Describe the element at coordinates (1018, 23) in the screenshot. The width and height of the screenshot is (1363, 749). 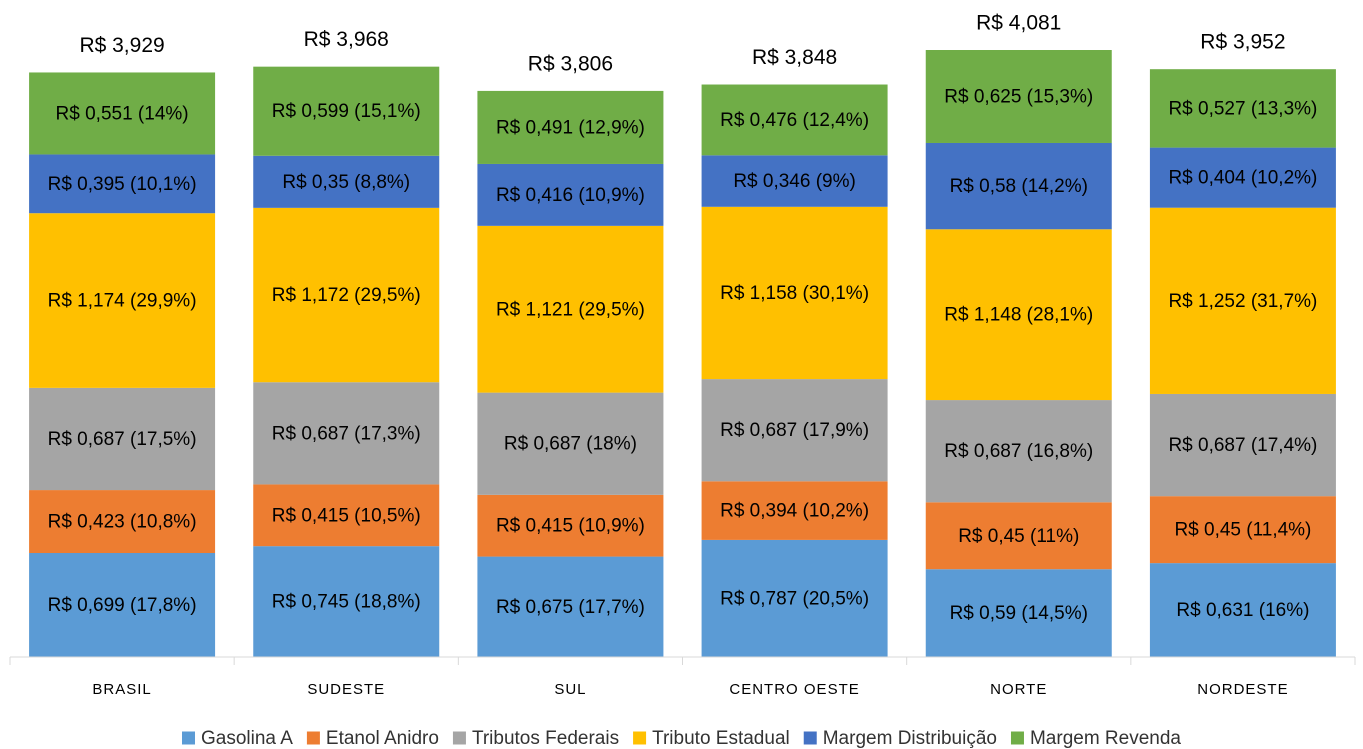
I see `total-label: R$ 4,081` at that location.